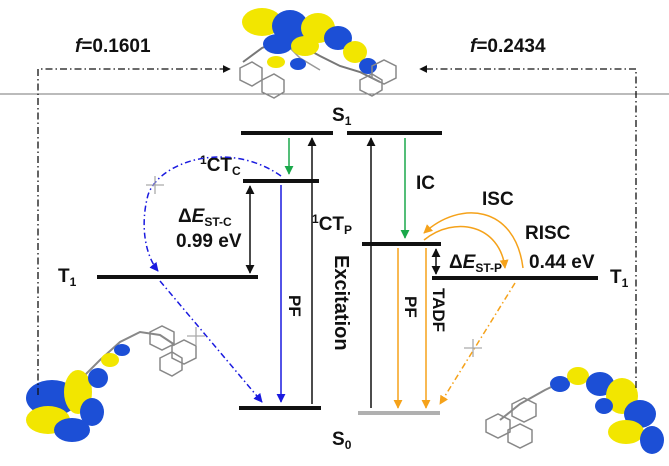 The width and height of the screenshot is (669, 466). What do you see at coordinates (196, 336) in the screenshot?
I see `blocked-phosphorescence-left-cross` at bounding box center [196, 336].